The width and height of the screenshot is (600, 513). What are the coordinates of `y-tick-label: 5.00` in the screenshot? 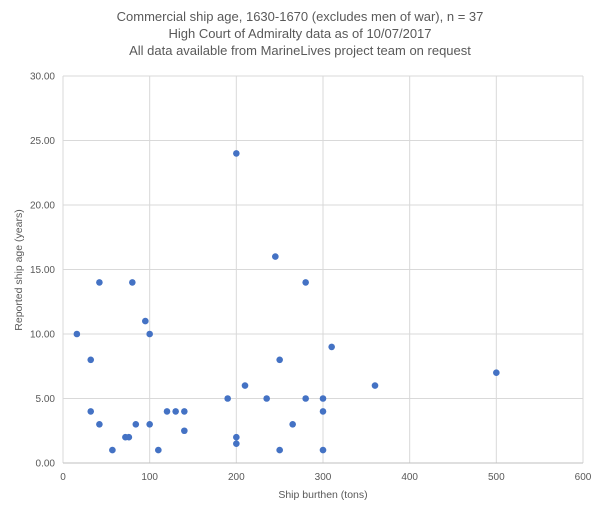 It's located at (46, 399).